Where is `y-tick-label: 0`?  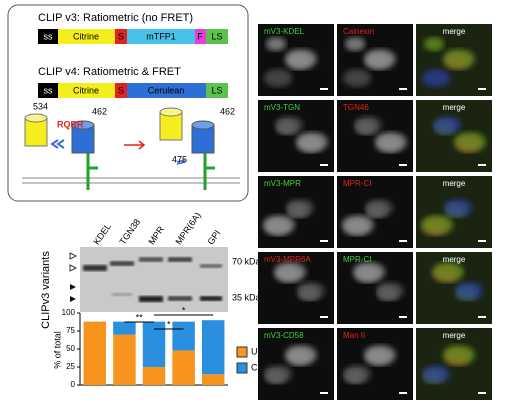 y-tick-label: 0 is located at coordinates (73, 384).